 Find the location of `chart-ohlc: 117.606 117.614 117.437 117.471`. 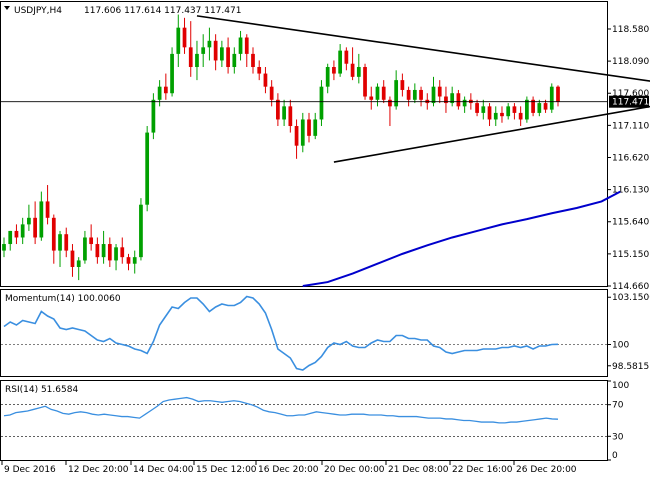

chart-ohlc: 117.606 117.614 117.437 117.471 is located at coordinates (162, 11).